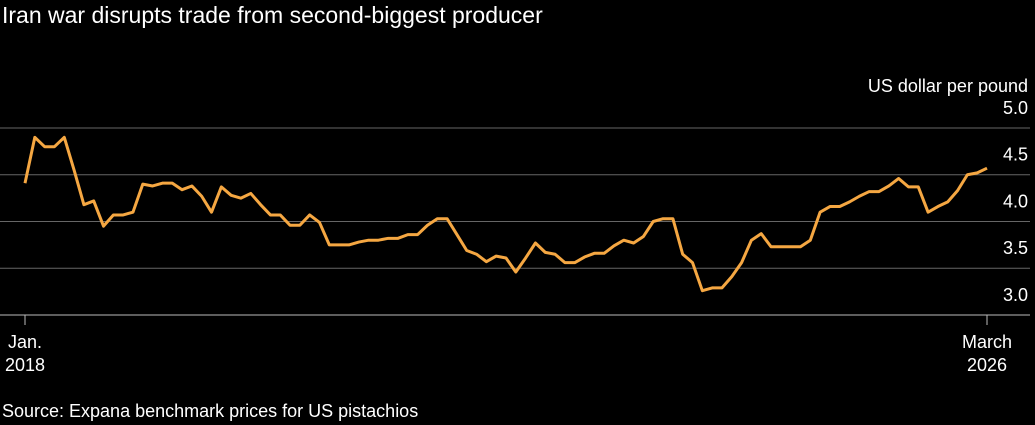  What do you see at coordinates (1015, 248) in the screenshot?
I see `y-tick-label: 3.5` at bounding box center [1015, 248].